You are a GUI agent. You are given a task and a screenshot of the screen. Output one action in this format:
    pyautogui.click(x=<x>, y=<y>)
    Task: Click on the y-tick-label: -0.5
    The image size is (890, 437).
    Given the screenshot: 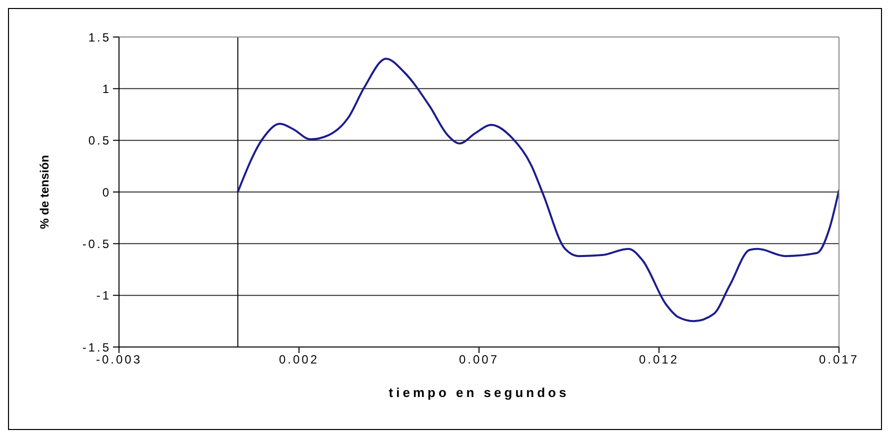 What is the action you would take?
    pyautogui.click(x=96, y=243)
    